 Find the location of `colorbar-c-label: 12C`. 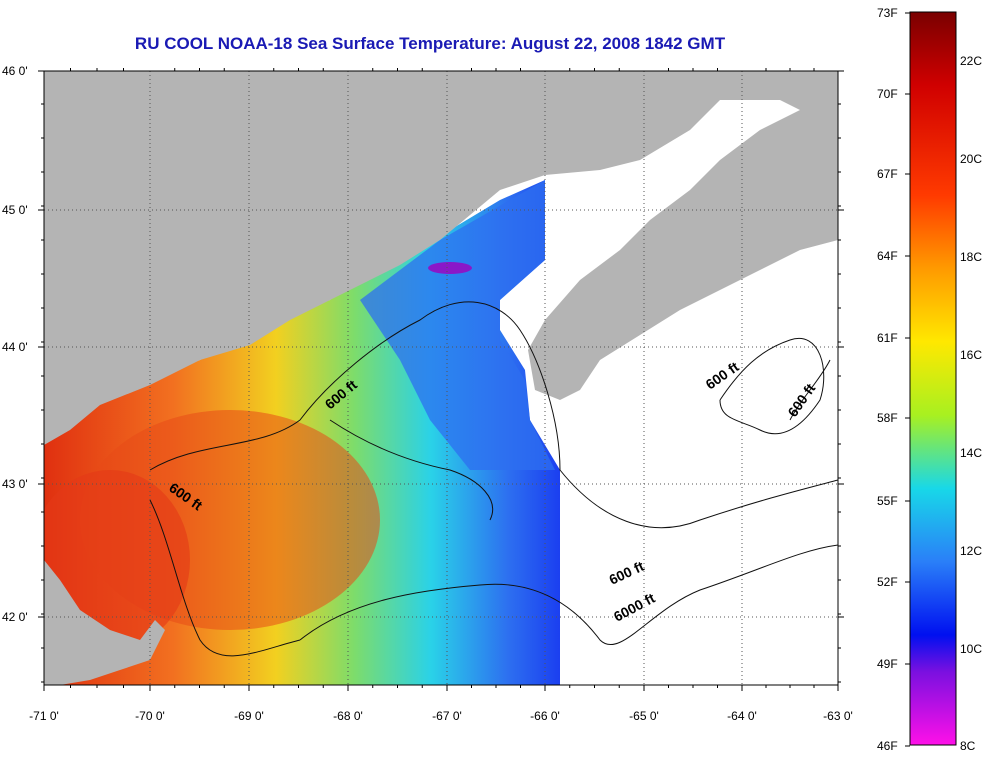

colorbar-c-label: 12C is located at coordinates (971, 551).